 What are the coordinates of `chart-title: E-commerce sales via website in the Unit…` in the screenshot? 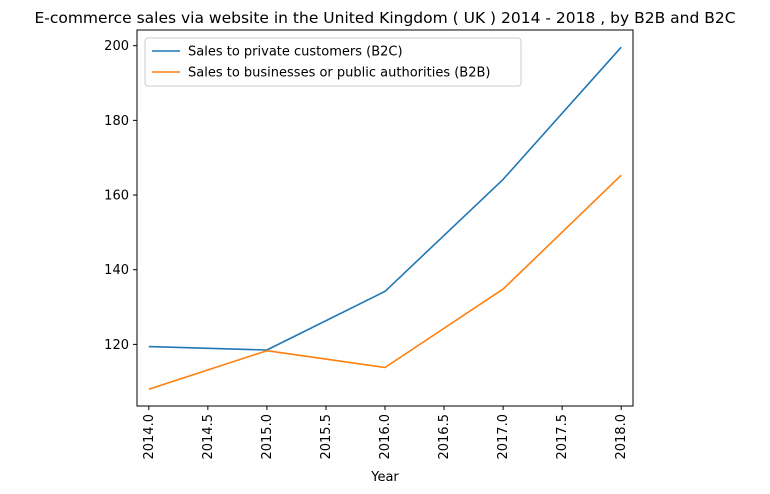 It's located at (384, 18).